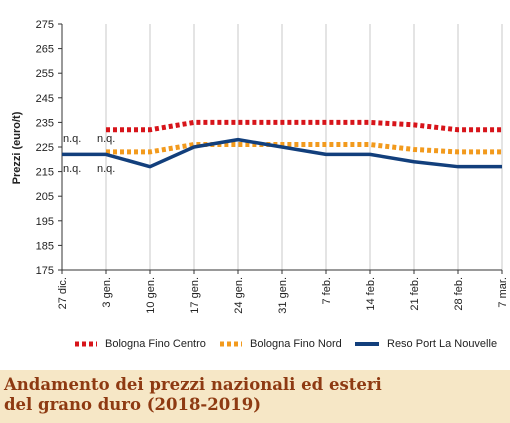 The width and height of the screenshot is (510, 423). What do you see at coordinates (296, 344) in the screenshot?
I see `legend-label: Bologna Fino Nord` at bounding box center [296, 344].